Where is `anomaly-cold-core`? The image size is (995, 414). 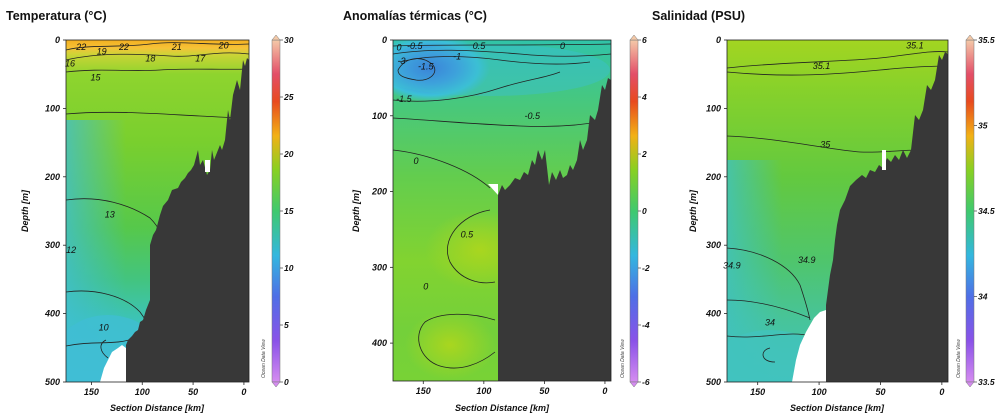
anomaly-cold-core is located at coordinates (441, 71).